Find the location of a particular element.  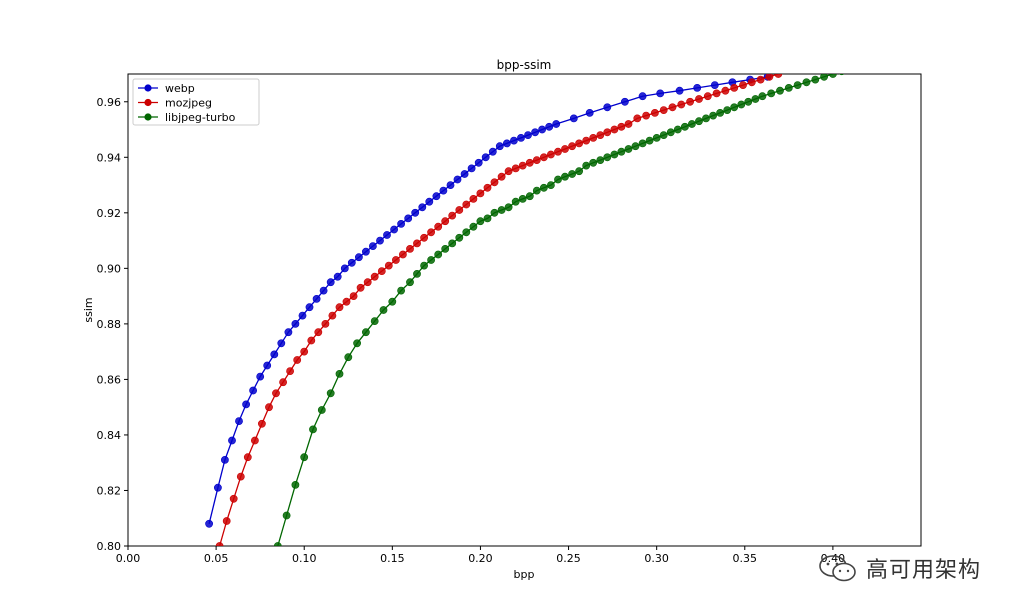

legend-entry: libjpeg-turbo is located at coordinates (187, 117).